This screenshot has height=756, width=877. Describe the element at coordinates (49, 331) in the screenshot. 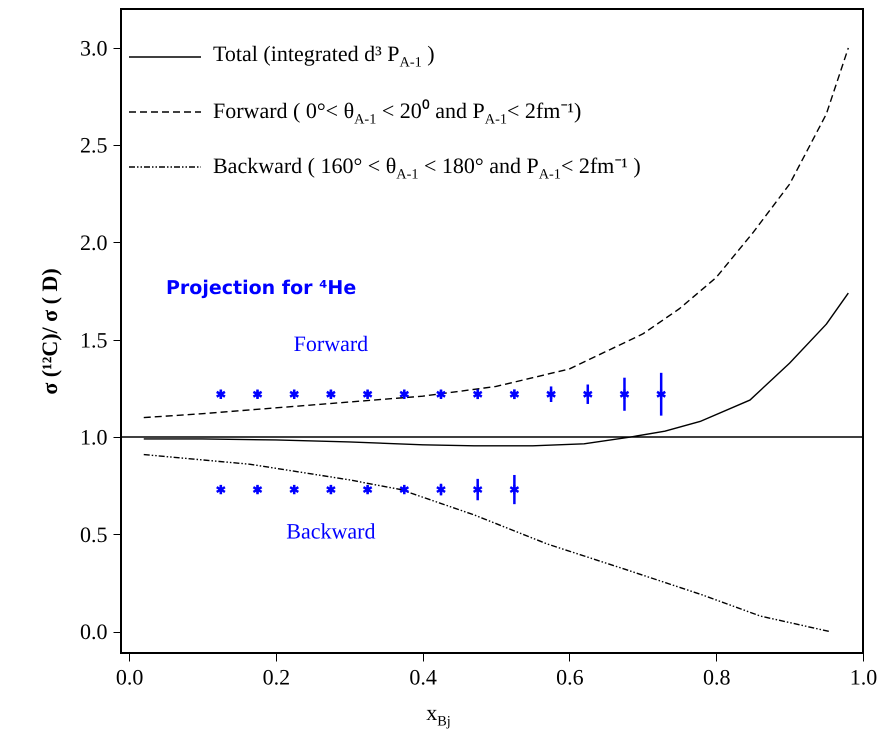

I see `y-axis-title: σ (¹²C)/ σ ( D)` at that location.